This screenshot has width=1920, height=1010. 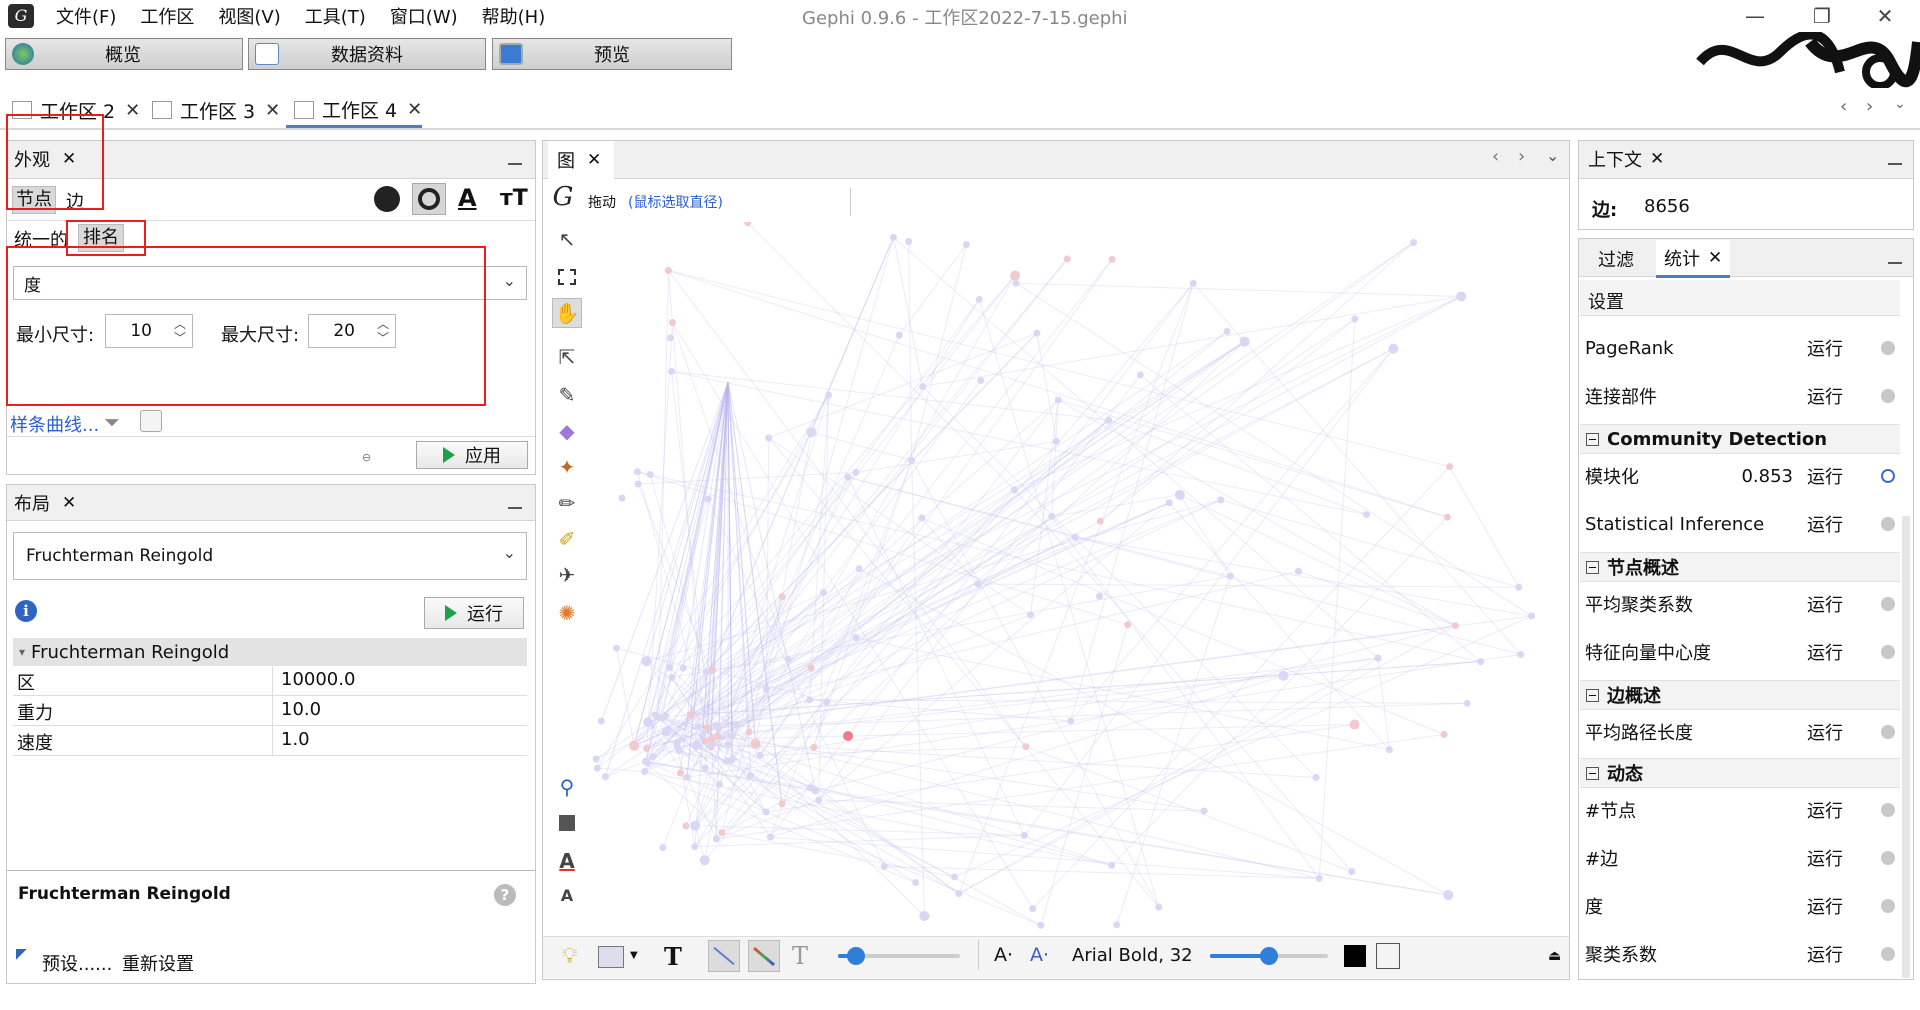 I want to click on menu-workspace: 工作区, so click(x=167, y=17).